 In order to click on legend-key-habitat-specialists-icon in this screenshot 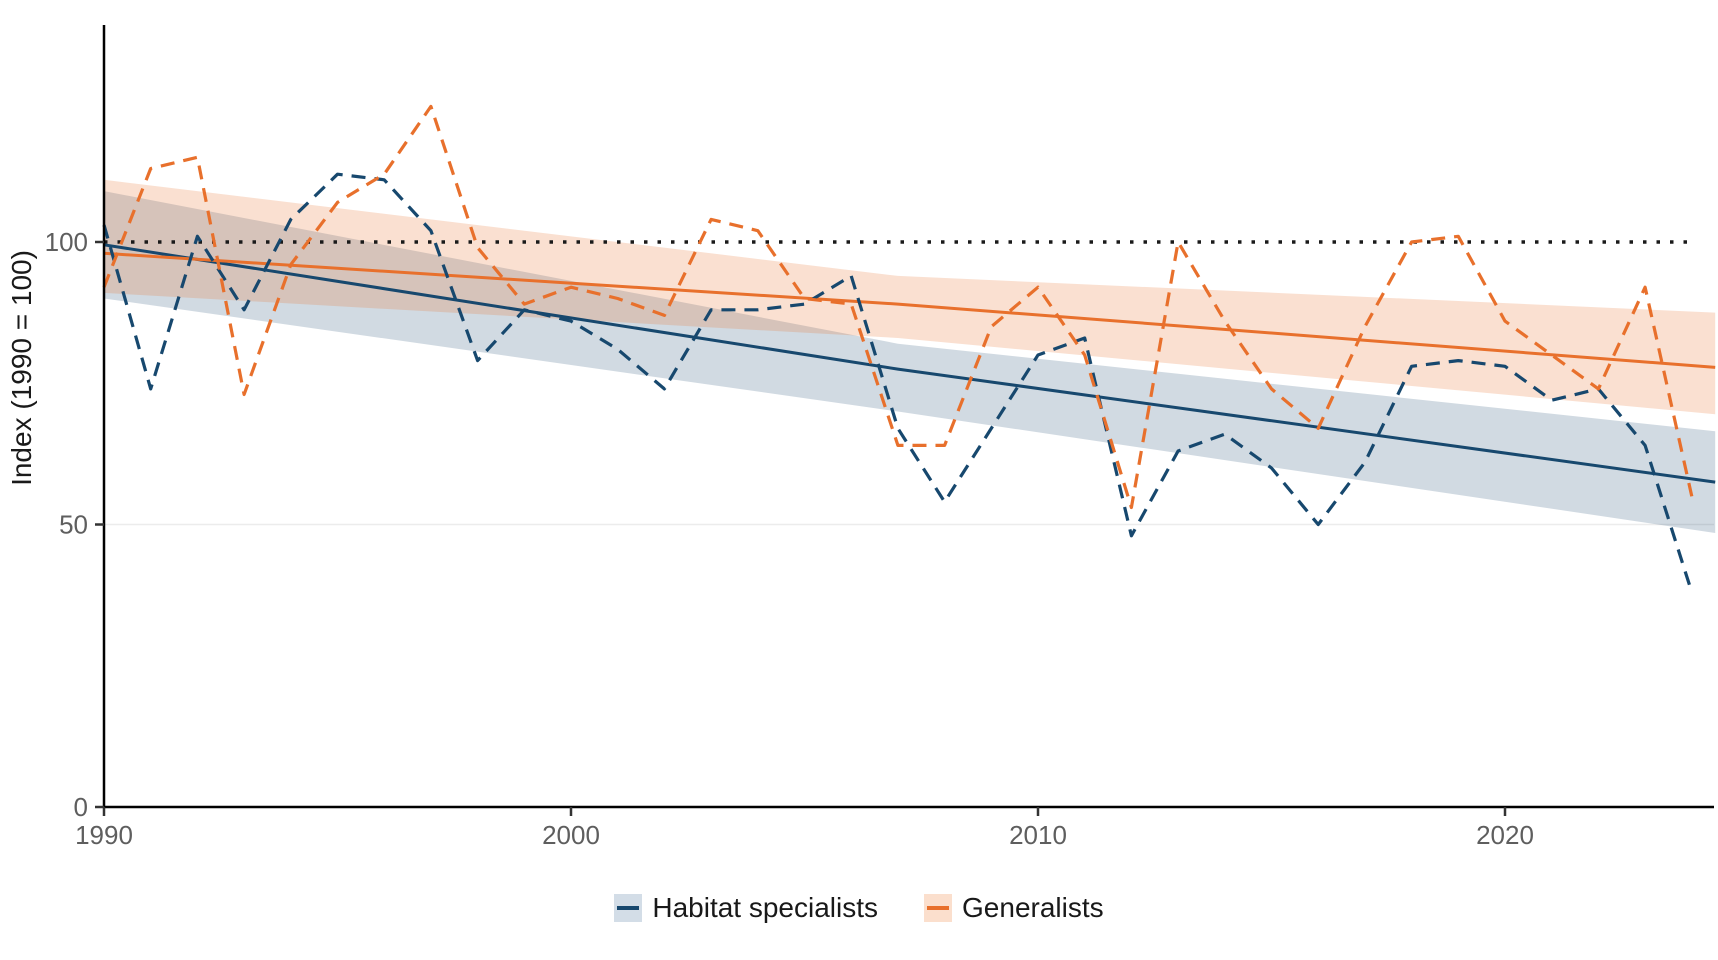, I will do `click(628, 908)`.